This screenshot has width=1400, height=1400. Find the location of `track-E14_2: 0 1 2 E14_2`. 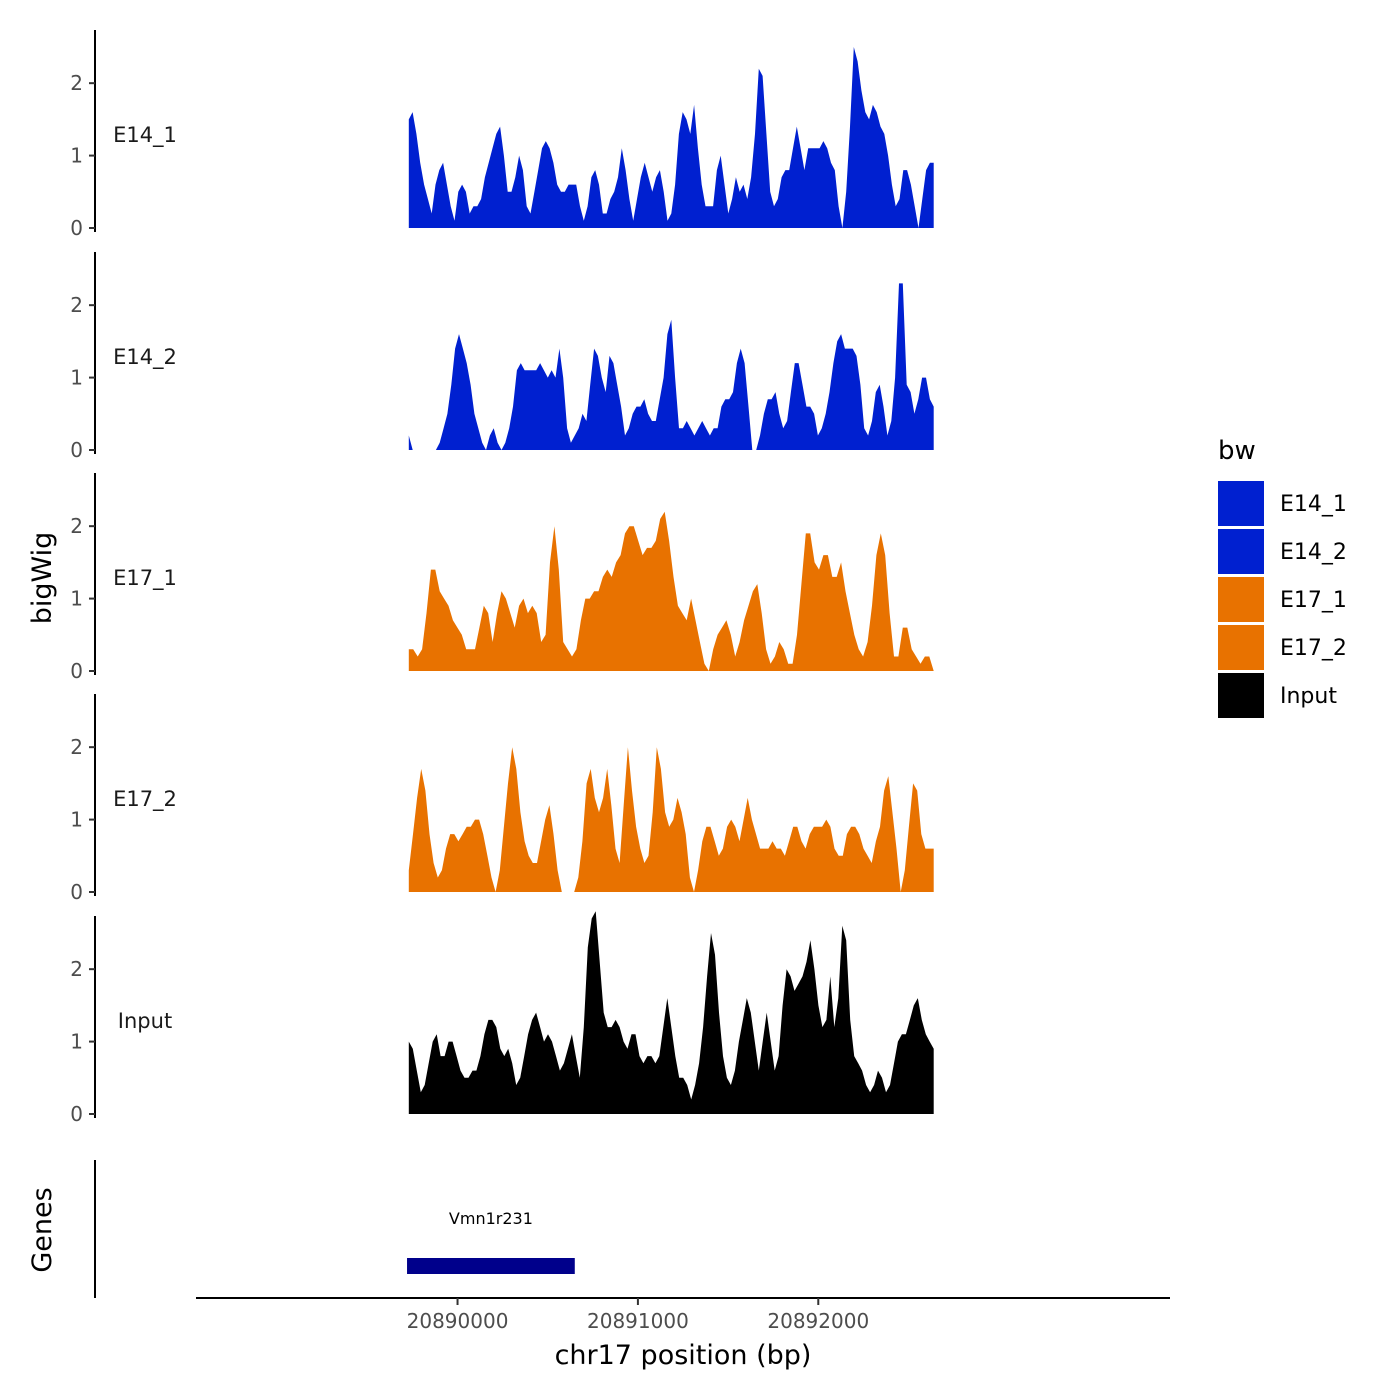

track-E14_2: 0 1 2 E14_2 is located at coordinates (502, 357).